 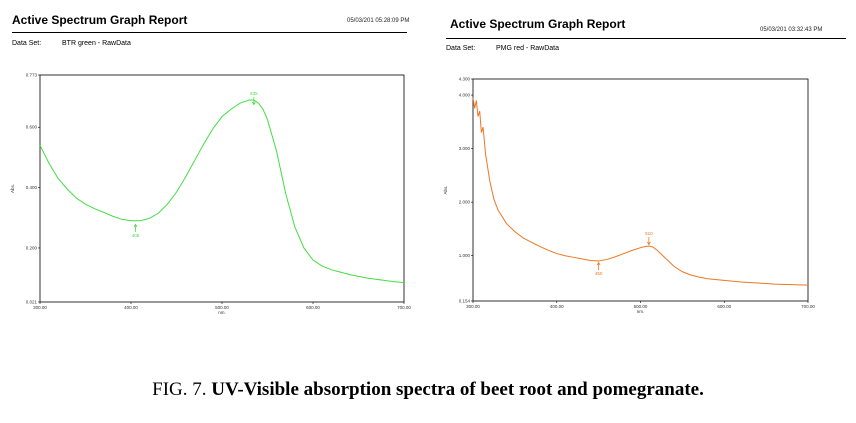 I want to click on y-tick-label: 0.021, so click(x=32, y=302).